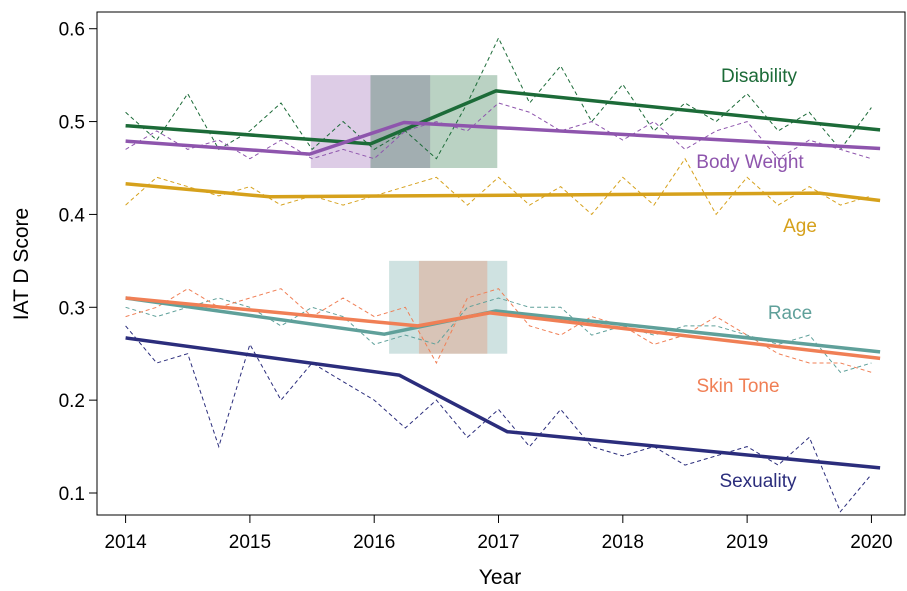 The height and width of the screenshot is (591, 907). What do you see at coordinates (750, 162) in the screenshot?
I see `series-label: Body Weight` at bounding box center [750, 162].